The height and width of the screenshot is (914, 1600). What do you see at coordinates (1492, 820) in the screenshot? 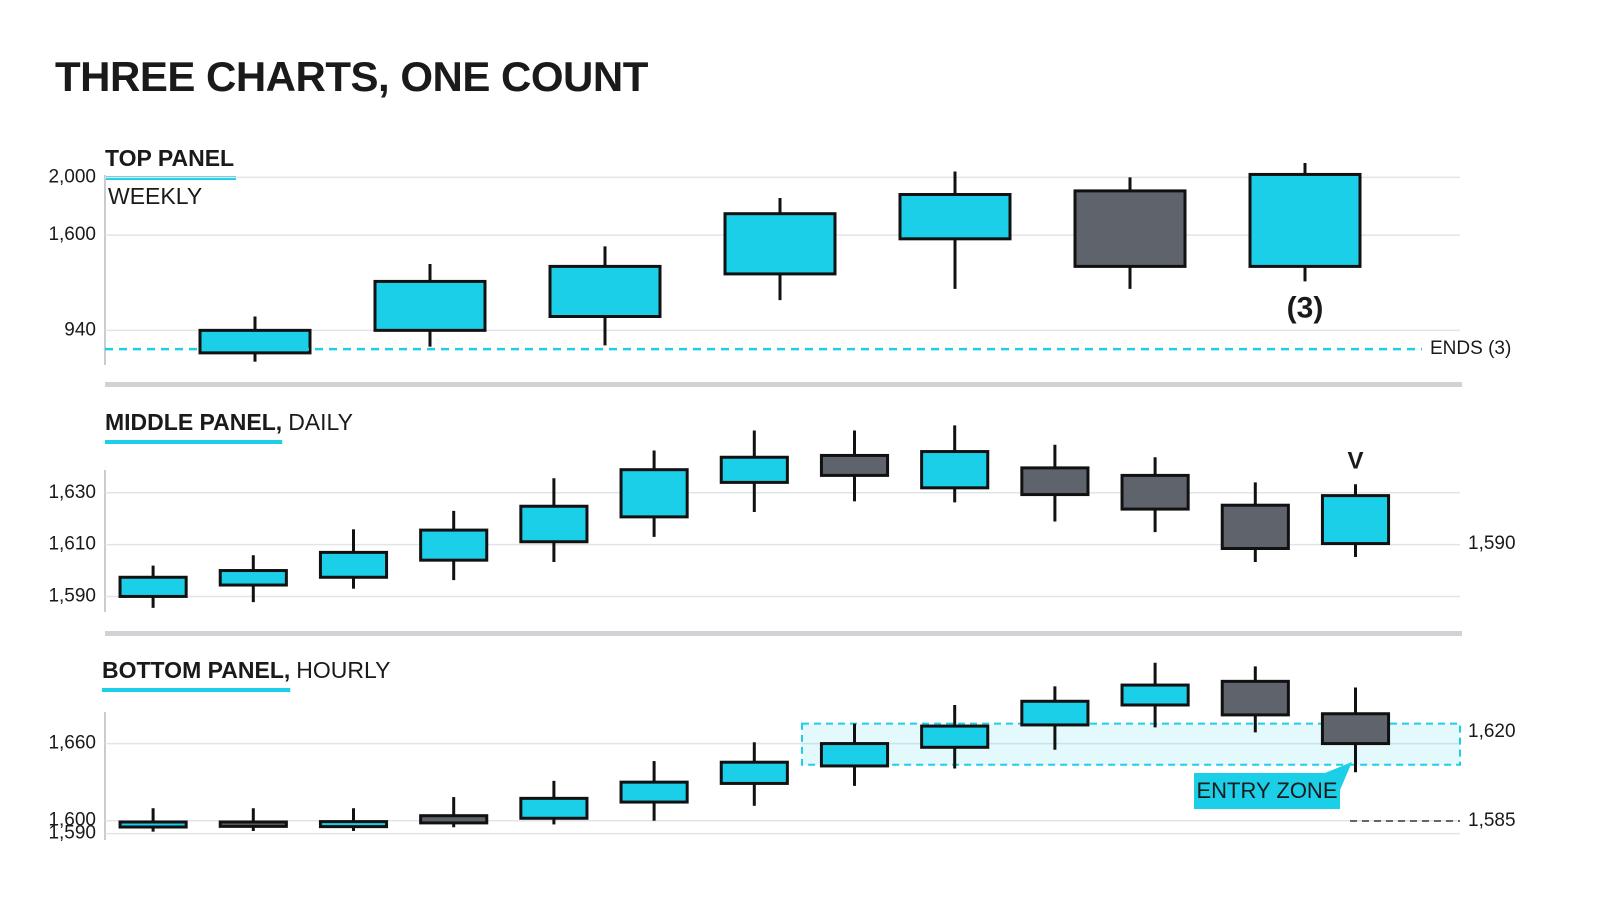
I see `right-label: 1,585` at bounding box center [1492, 820].